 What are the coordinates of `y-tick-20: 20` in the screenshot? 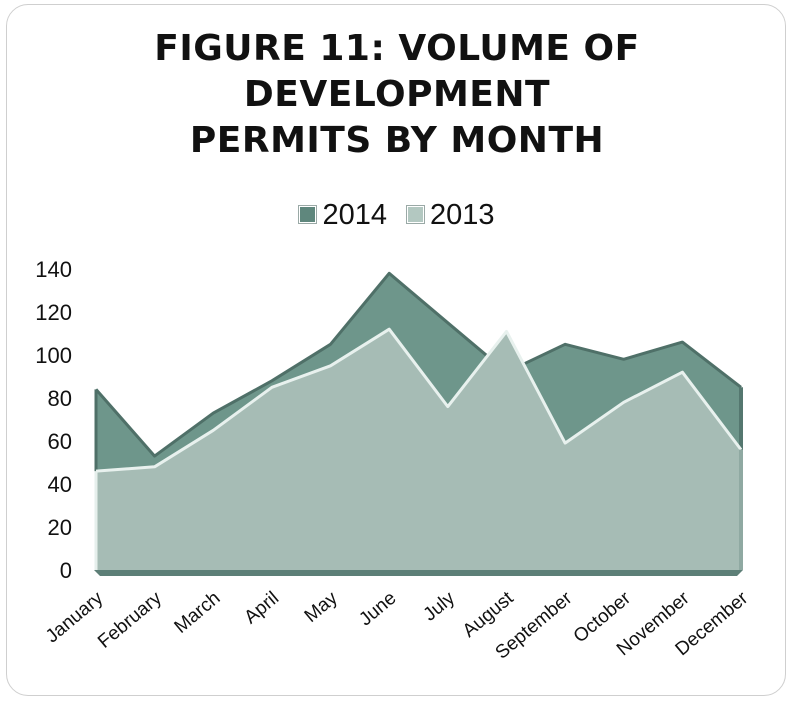 It's located at (60, 527).